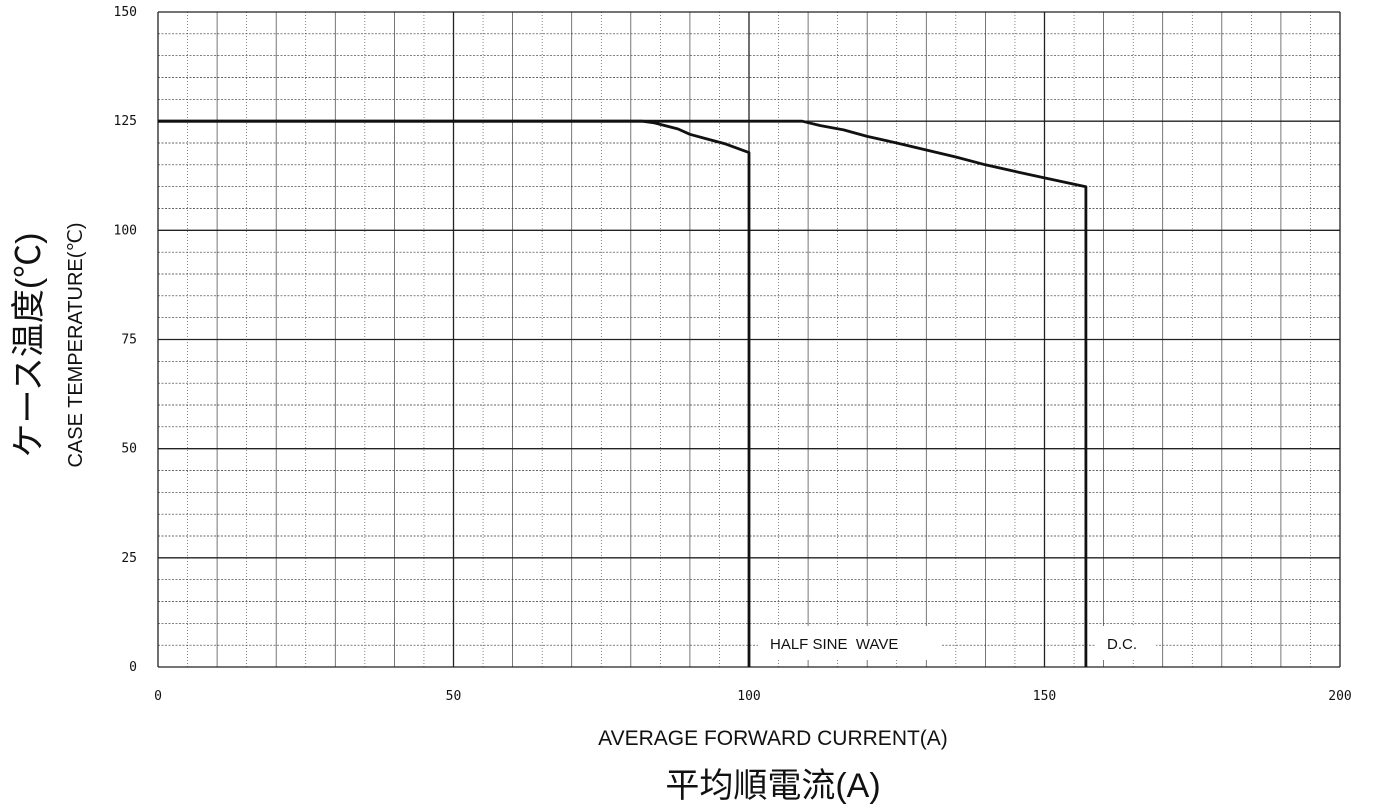 The height and width of the screenshot is (809, 1376). What do you see at coordinates (834, 644) in the screenshot?
I see `half-sine-wave-label: HALF SINE WAVE` at bounding box center [834, 644].